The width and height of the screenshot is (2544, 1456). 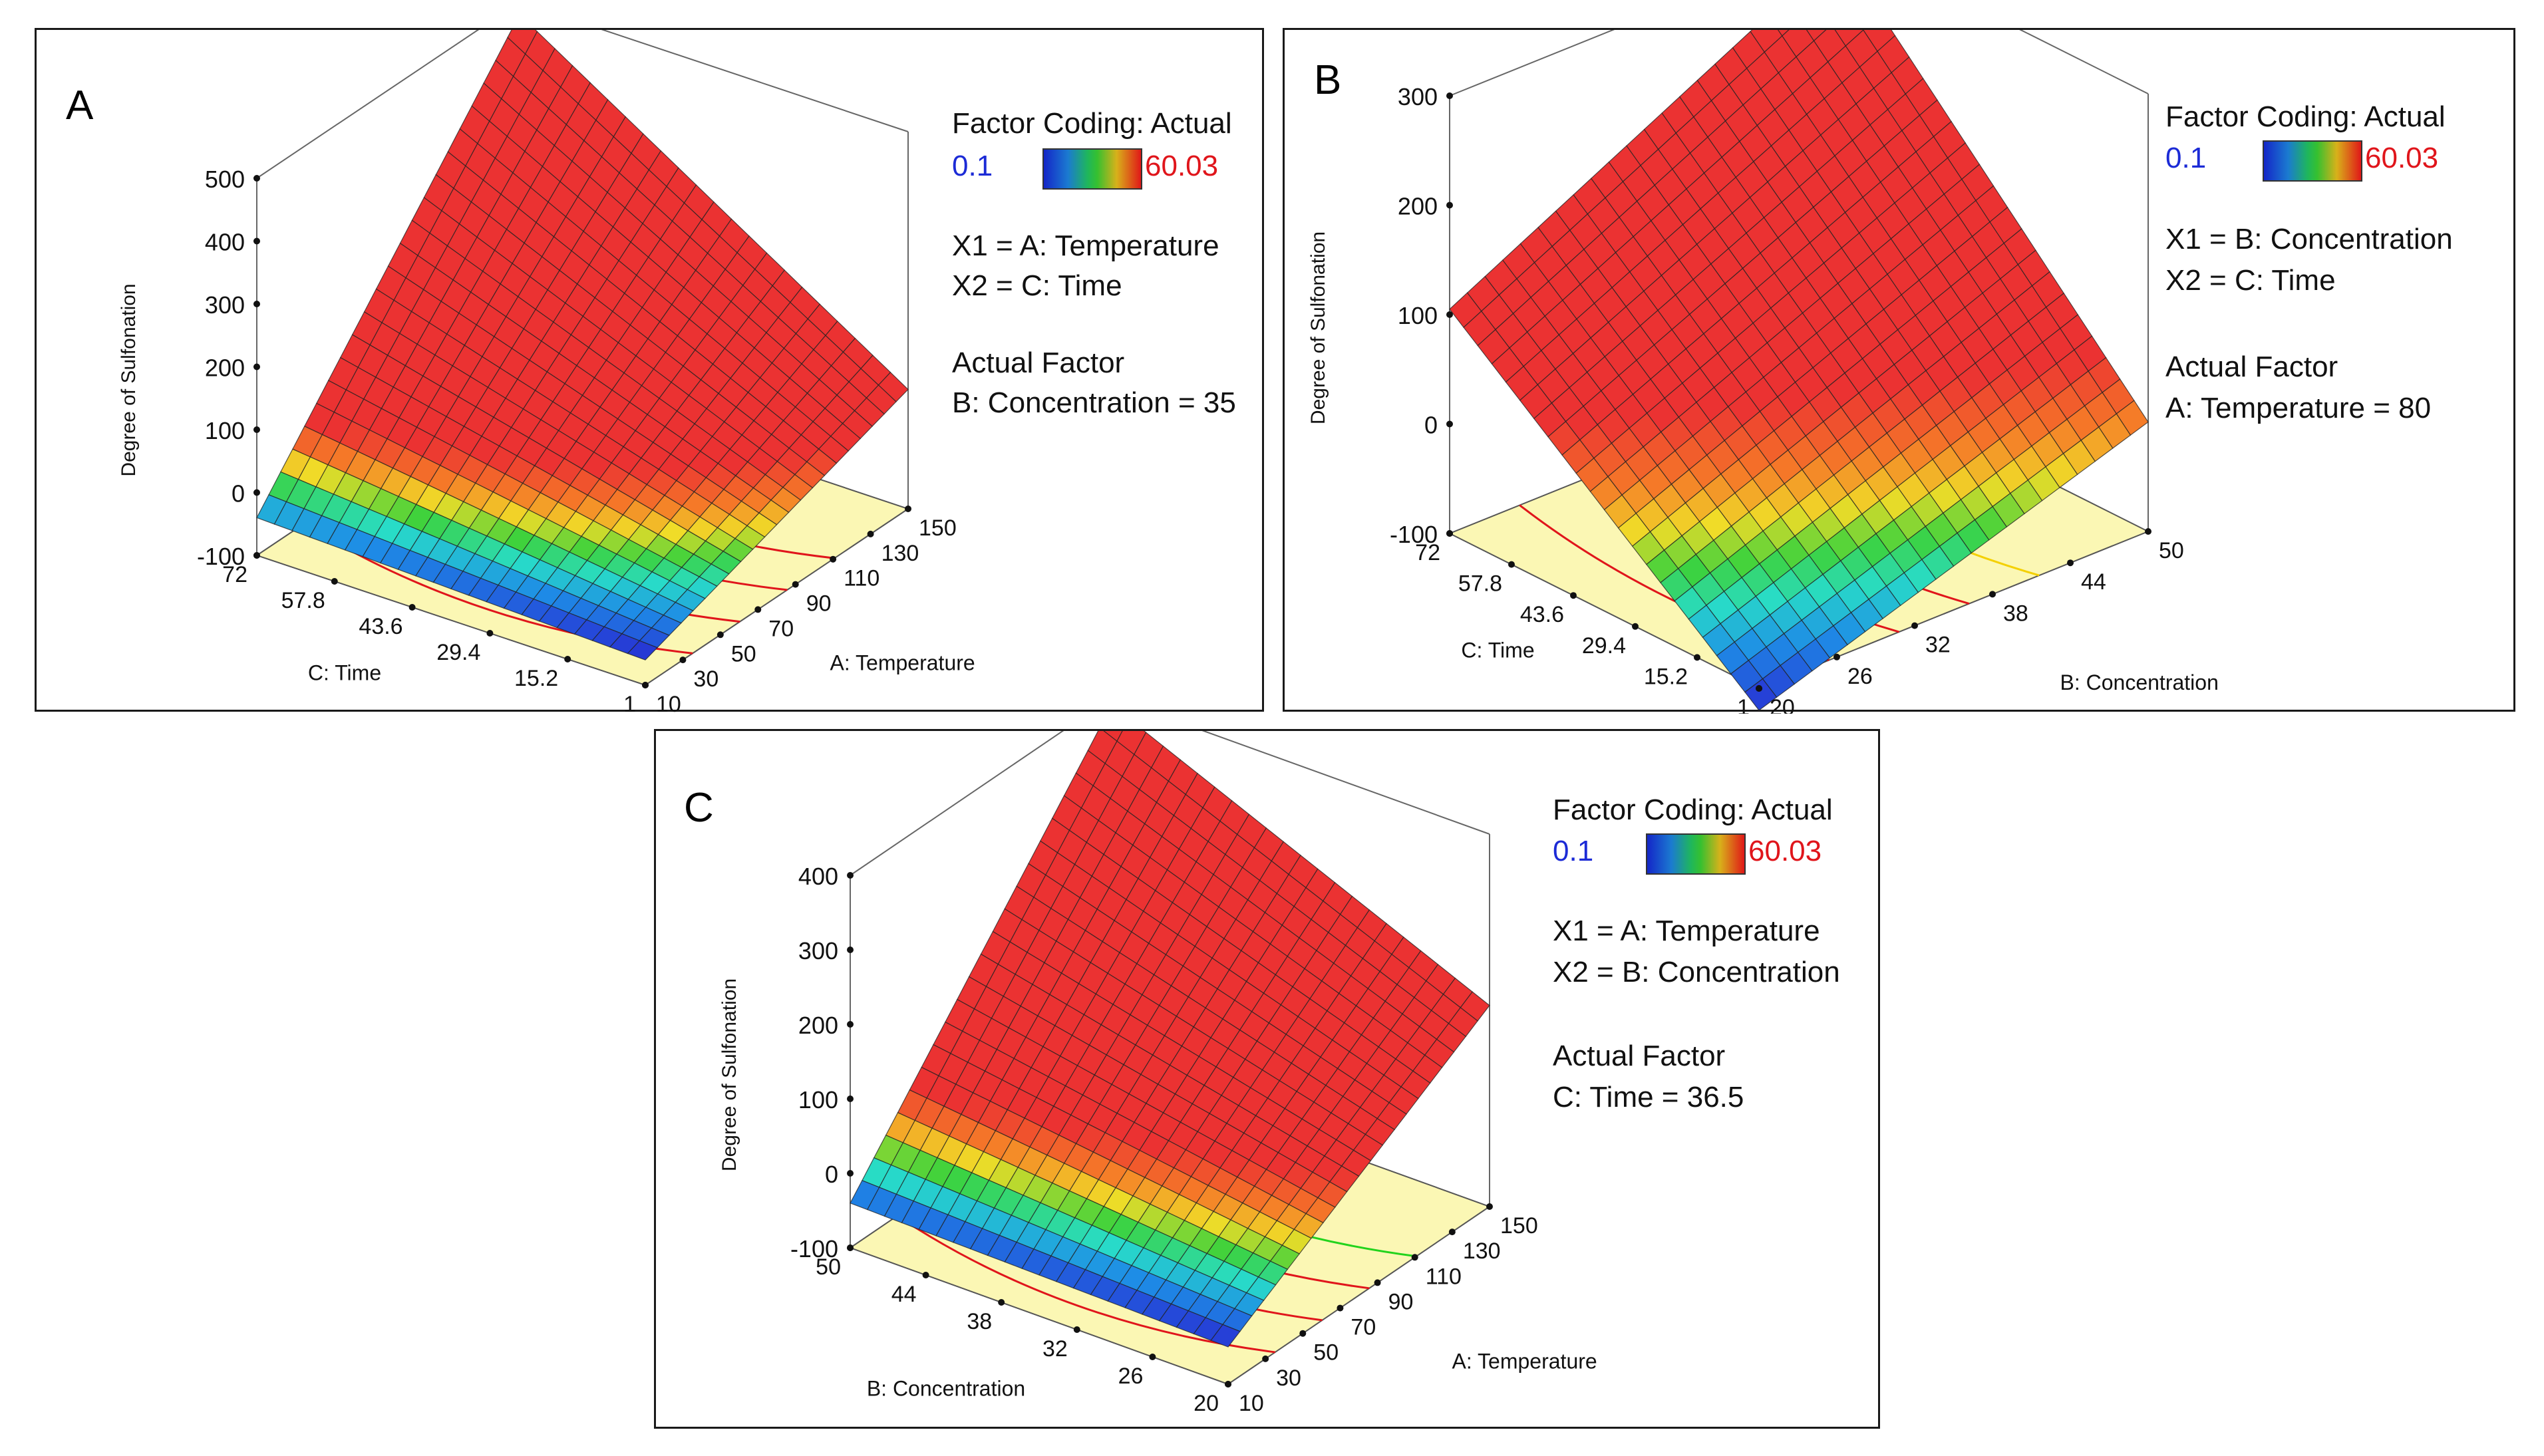 What do you see at coordinates (819, 604) in the screenshot?
I see `right-tick-label: 90` at bounding box center [819, 604].